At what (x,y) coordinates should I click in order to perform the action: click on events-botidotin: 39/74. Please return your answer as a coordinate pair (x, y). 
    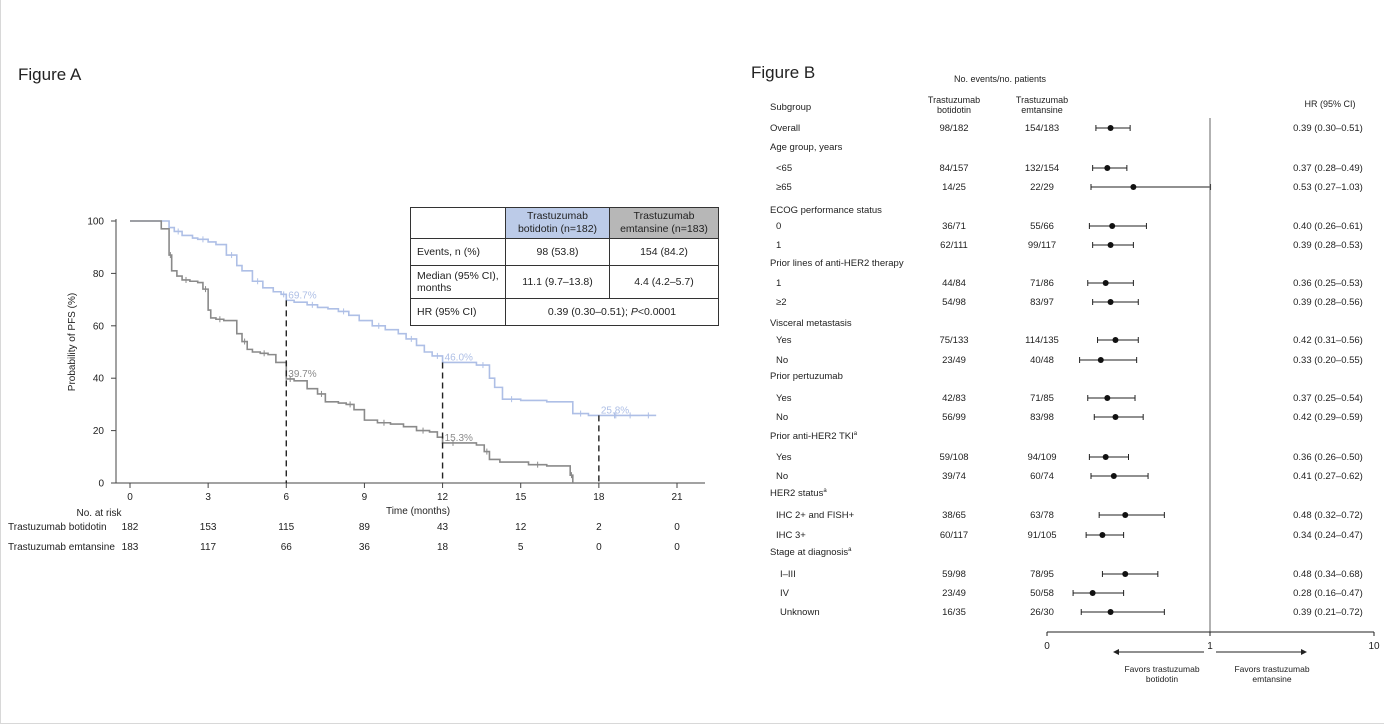
    Looking at the image, I should click on (954, 476).